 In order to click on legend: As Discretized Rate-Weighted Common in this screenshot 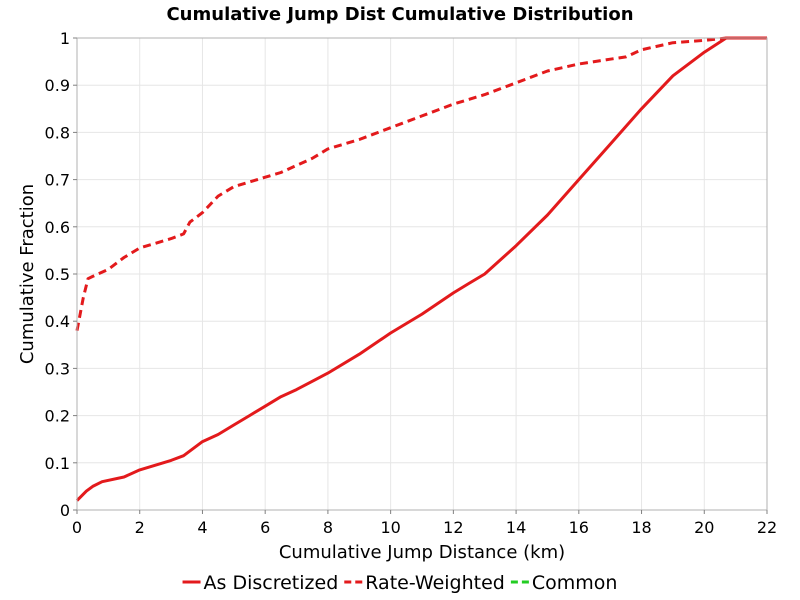, I will do `click(400, 583)`.